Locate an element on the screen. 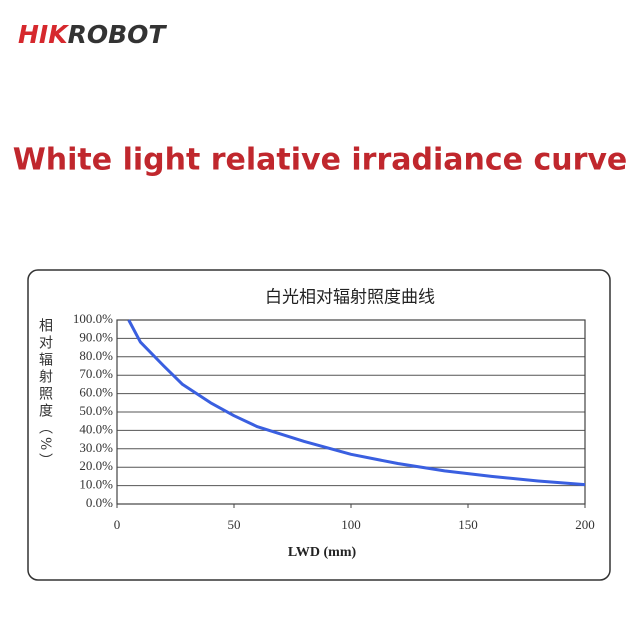 This screenshot has height=640, width=640. y-tick-label: 0.0% is located at coordinates (99, 502).